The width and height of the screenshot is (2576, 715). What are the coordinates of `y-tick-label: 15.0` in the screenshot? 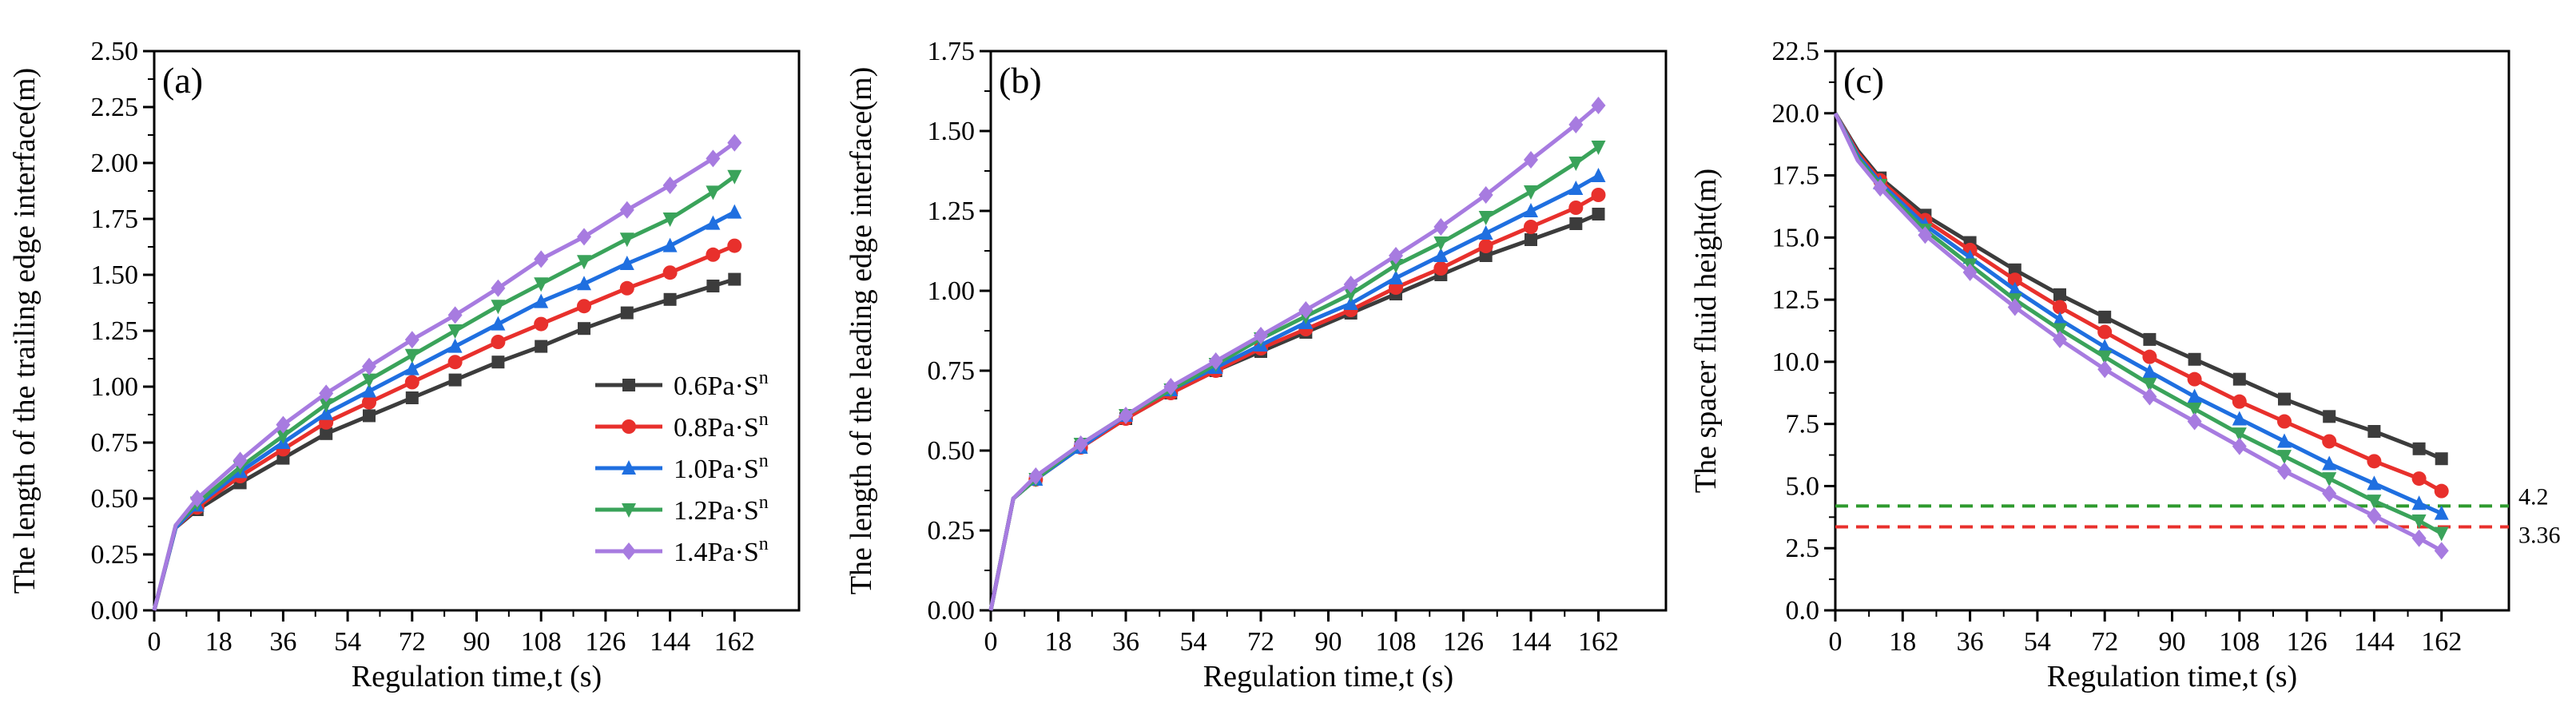 It's located at (1796, 237).